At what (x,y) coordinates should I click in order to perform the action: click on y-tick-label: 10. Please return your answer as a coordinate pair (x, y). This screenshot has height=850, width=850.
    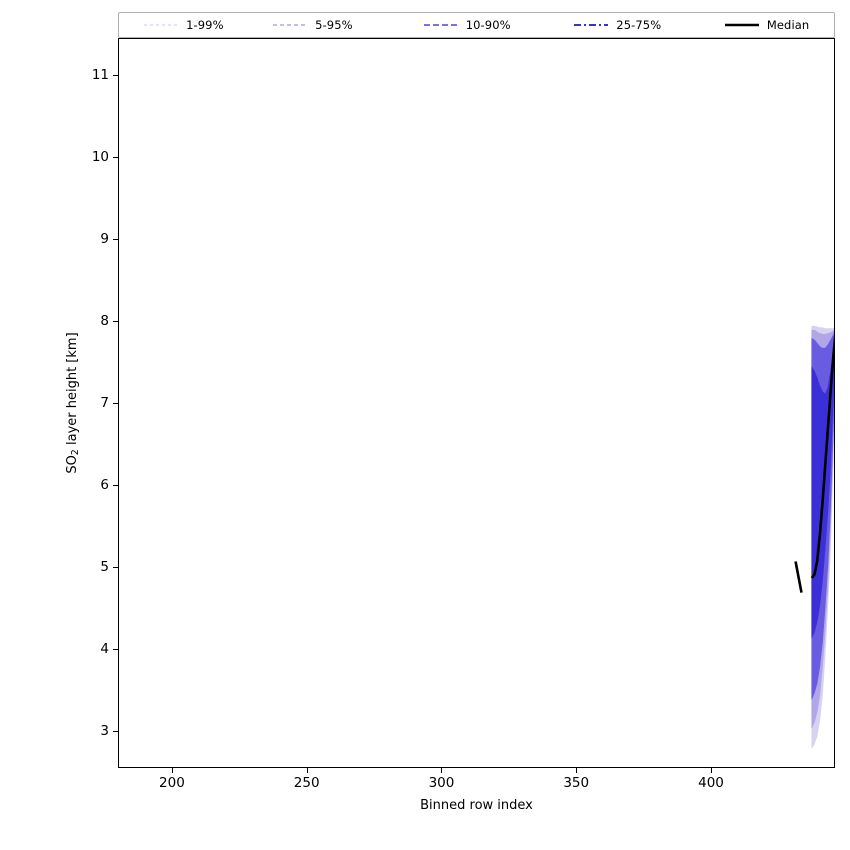
    Looking at the image, I should click on (100, 156).